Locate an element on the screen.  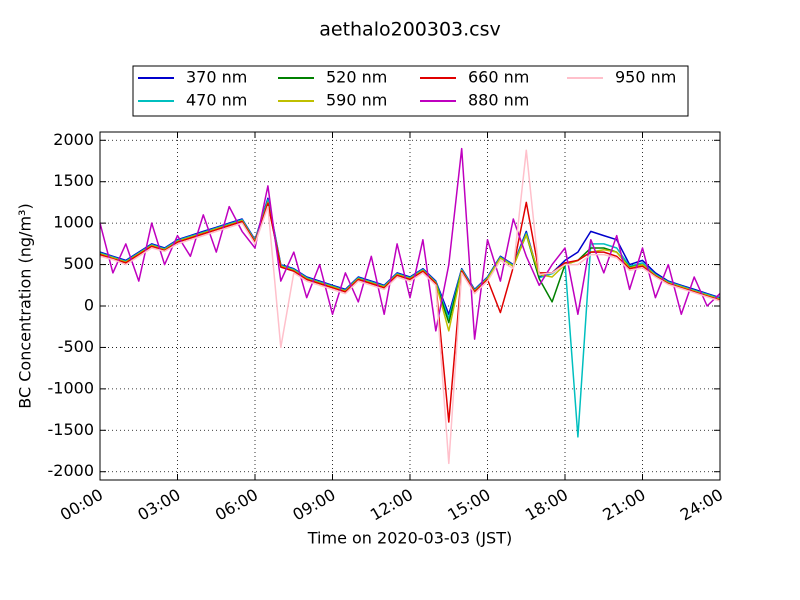
y-tick-label: -500 is located at coordinates (76, 346).